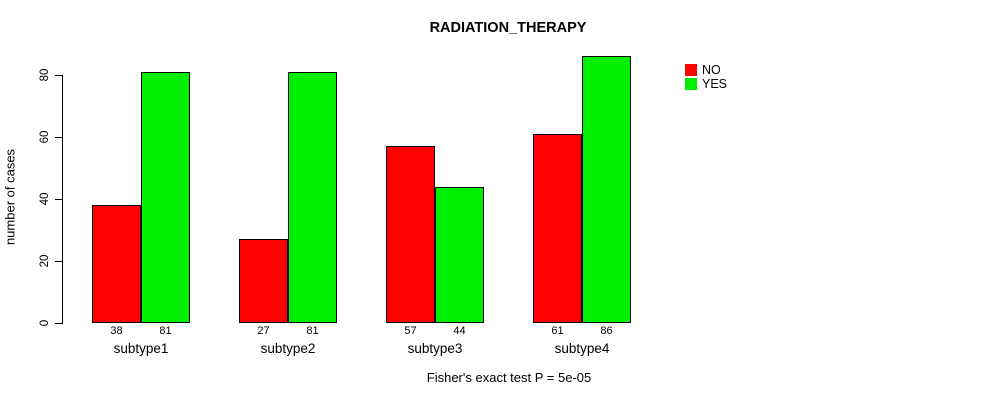 Image resolution: width=990 pixels, height=400 pixels. What do you see at coordinates (288, 348) in the screenshot?
I see `category-label-subtype2: subtype2` at bounding box center [288, 348].